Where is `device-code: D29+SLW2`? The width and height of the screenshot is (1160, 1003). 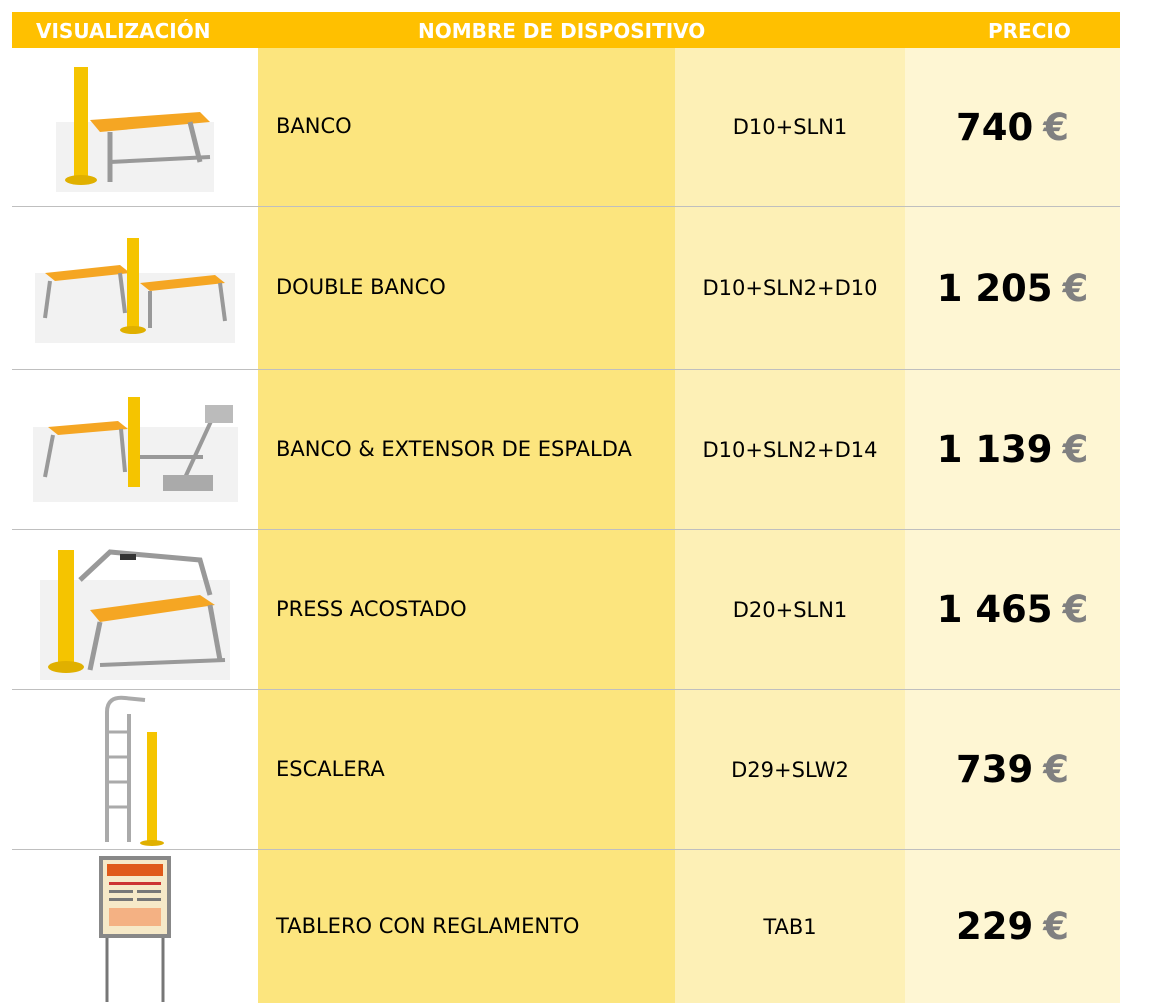 device-code: D29+SLW2 is located at coordinates (790, 769).